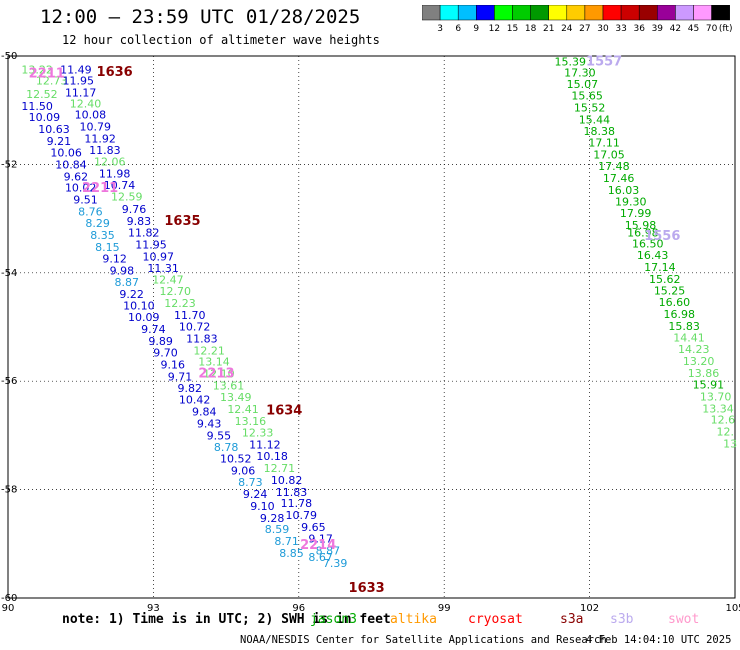  What do you see at coordinates (190, 388) in the screenshot?
I see `wave-height-value: 9.82` at bounding box center [190, 388].